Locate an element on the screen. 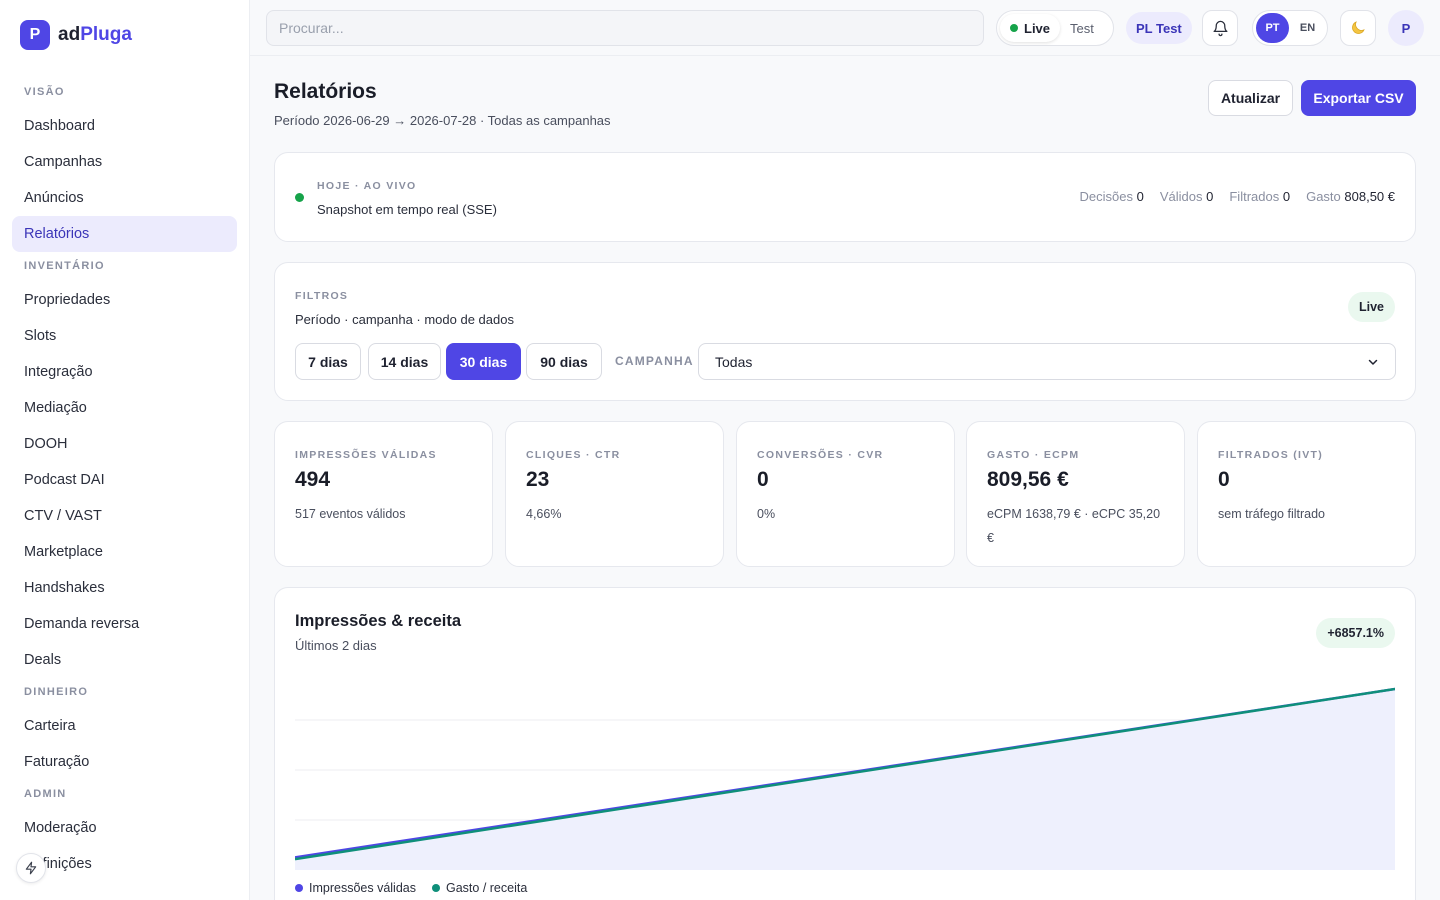 Image resolution: width=1440 pixels, height=900 pixels. chart-legend: Impressões válidas Gasto / receita is located at coordinates (411, 888).